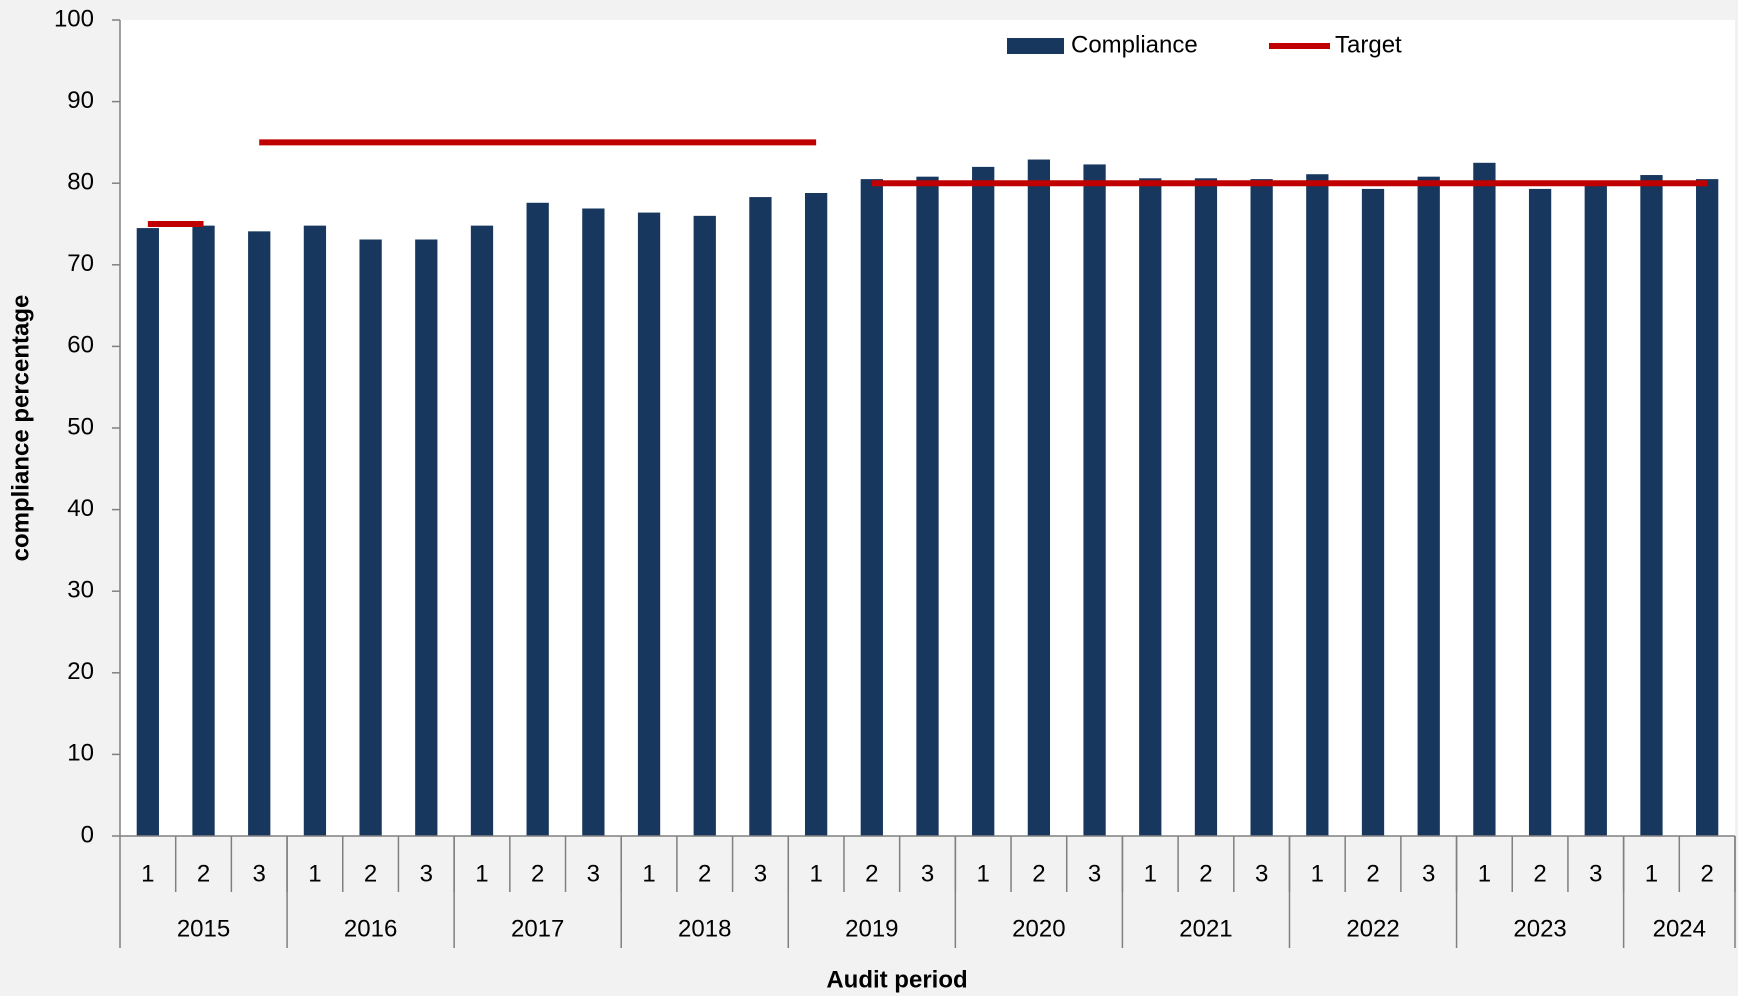 The image size is (1738, 996). Describe the element at coordinates (80, 426) in the screenshot. I see `y-tick-label: 50` at that location.